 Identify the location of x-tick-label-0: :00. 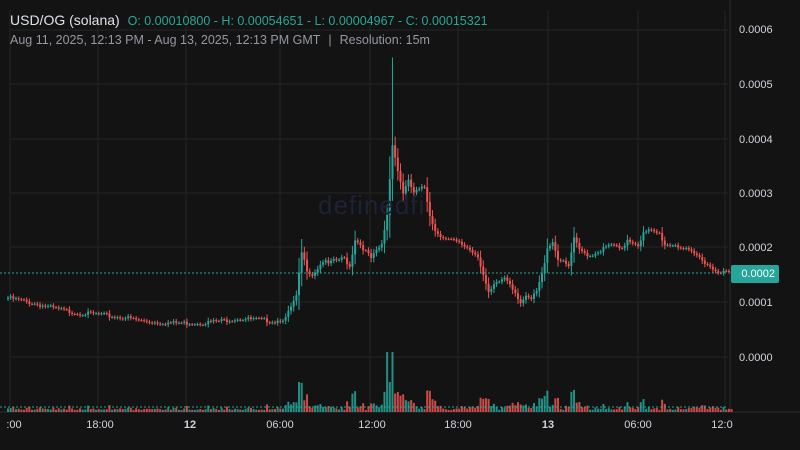
(14, 425).